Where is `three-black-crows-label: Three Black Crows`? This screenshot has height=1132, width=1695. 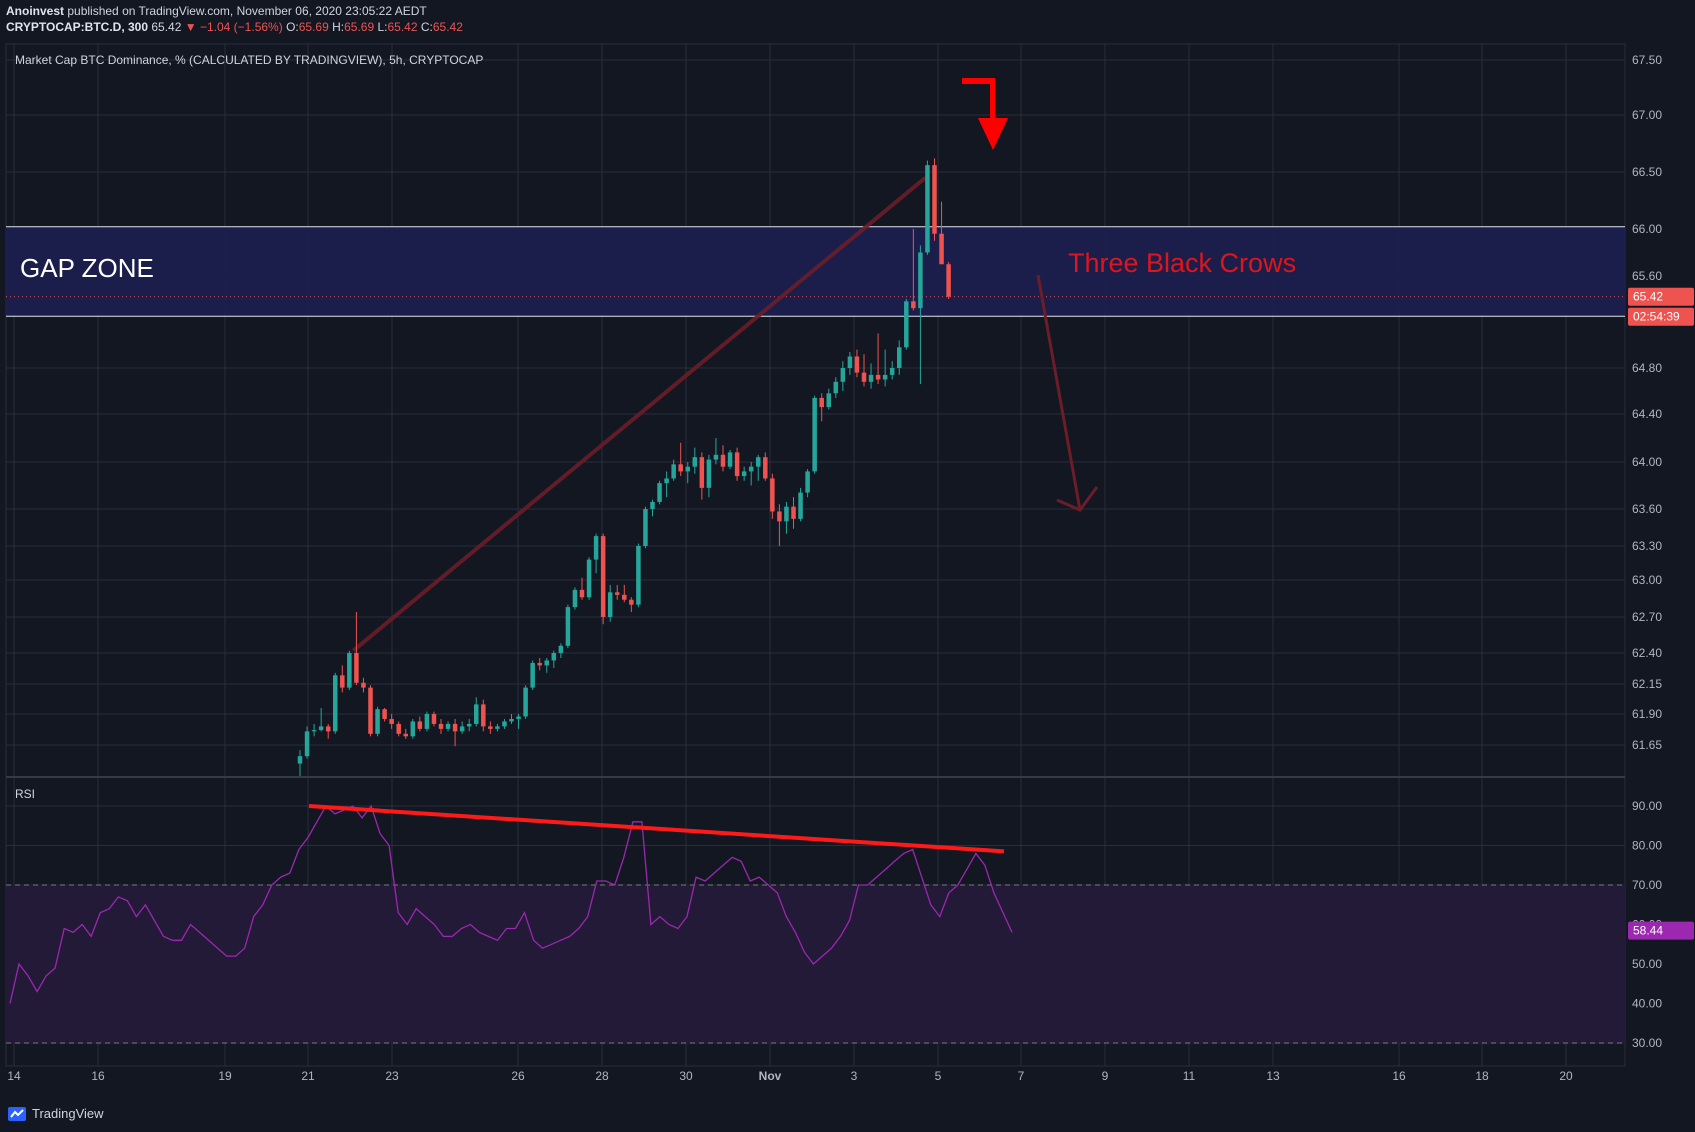 three-black-crows-label: Three Black Crows is located at coordinates (1182, 263).